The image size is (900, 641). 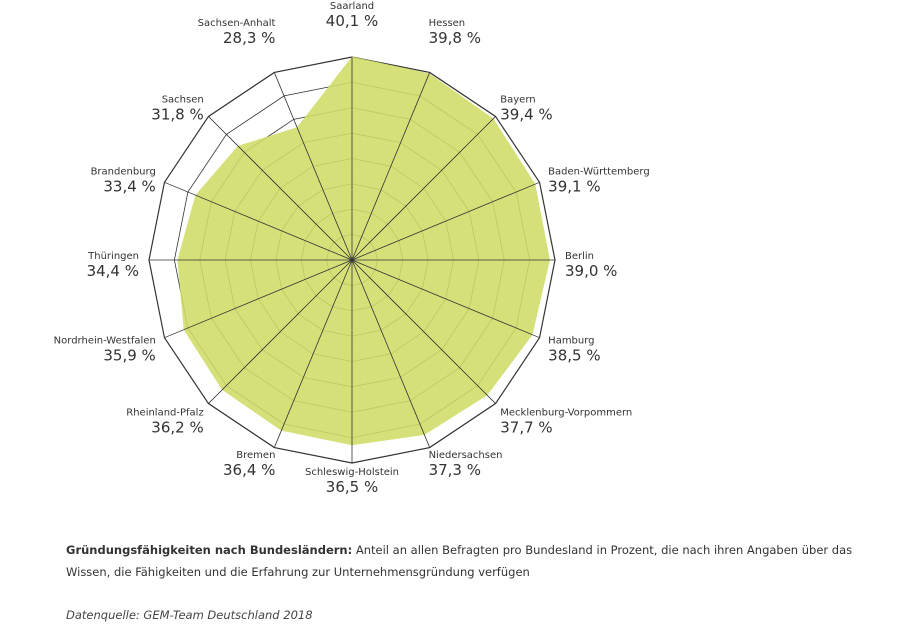 What do you see at coordinates (574, 356) in the screenshot?
I see `value-label: 38,5 %` at bounding box center [574, 356].